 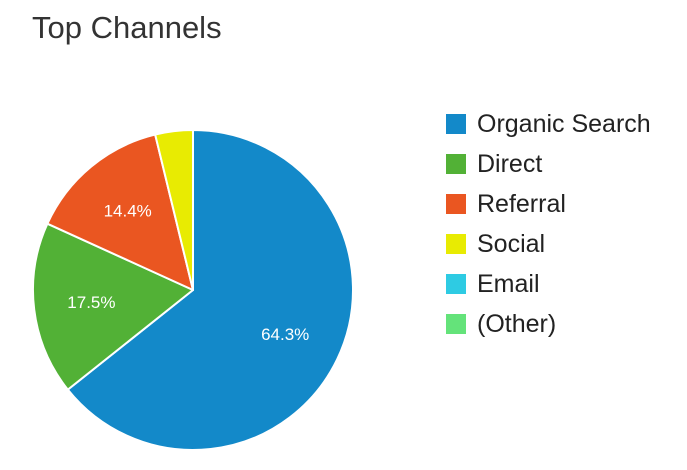 What do you see at coordinates (456, 164) in the screenshot?
I see `legend-swatch-direct` at bounding box center [456, 164].